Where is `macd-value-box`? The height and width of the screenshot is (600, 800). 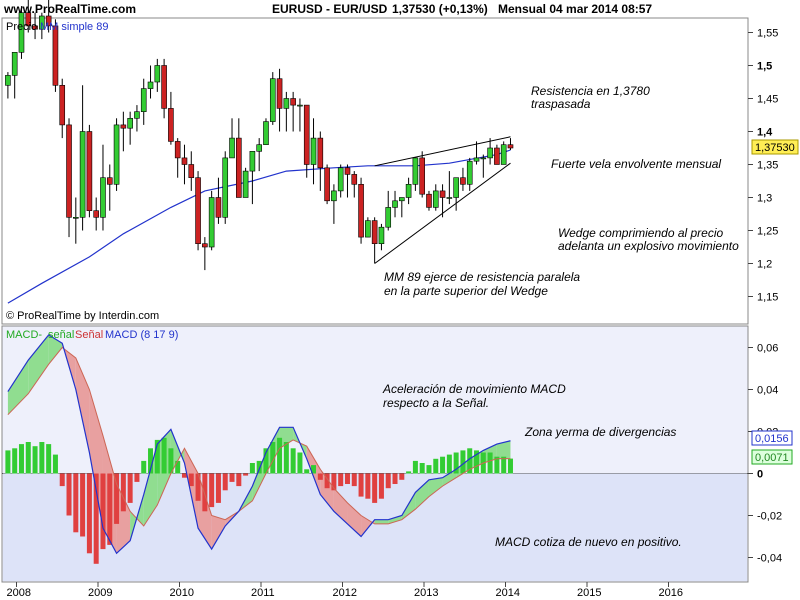 macd-value-box is located at coordinates (772, 438).